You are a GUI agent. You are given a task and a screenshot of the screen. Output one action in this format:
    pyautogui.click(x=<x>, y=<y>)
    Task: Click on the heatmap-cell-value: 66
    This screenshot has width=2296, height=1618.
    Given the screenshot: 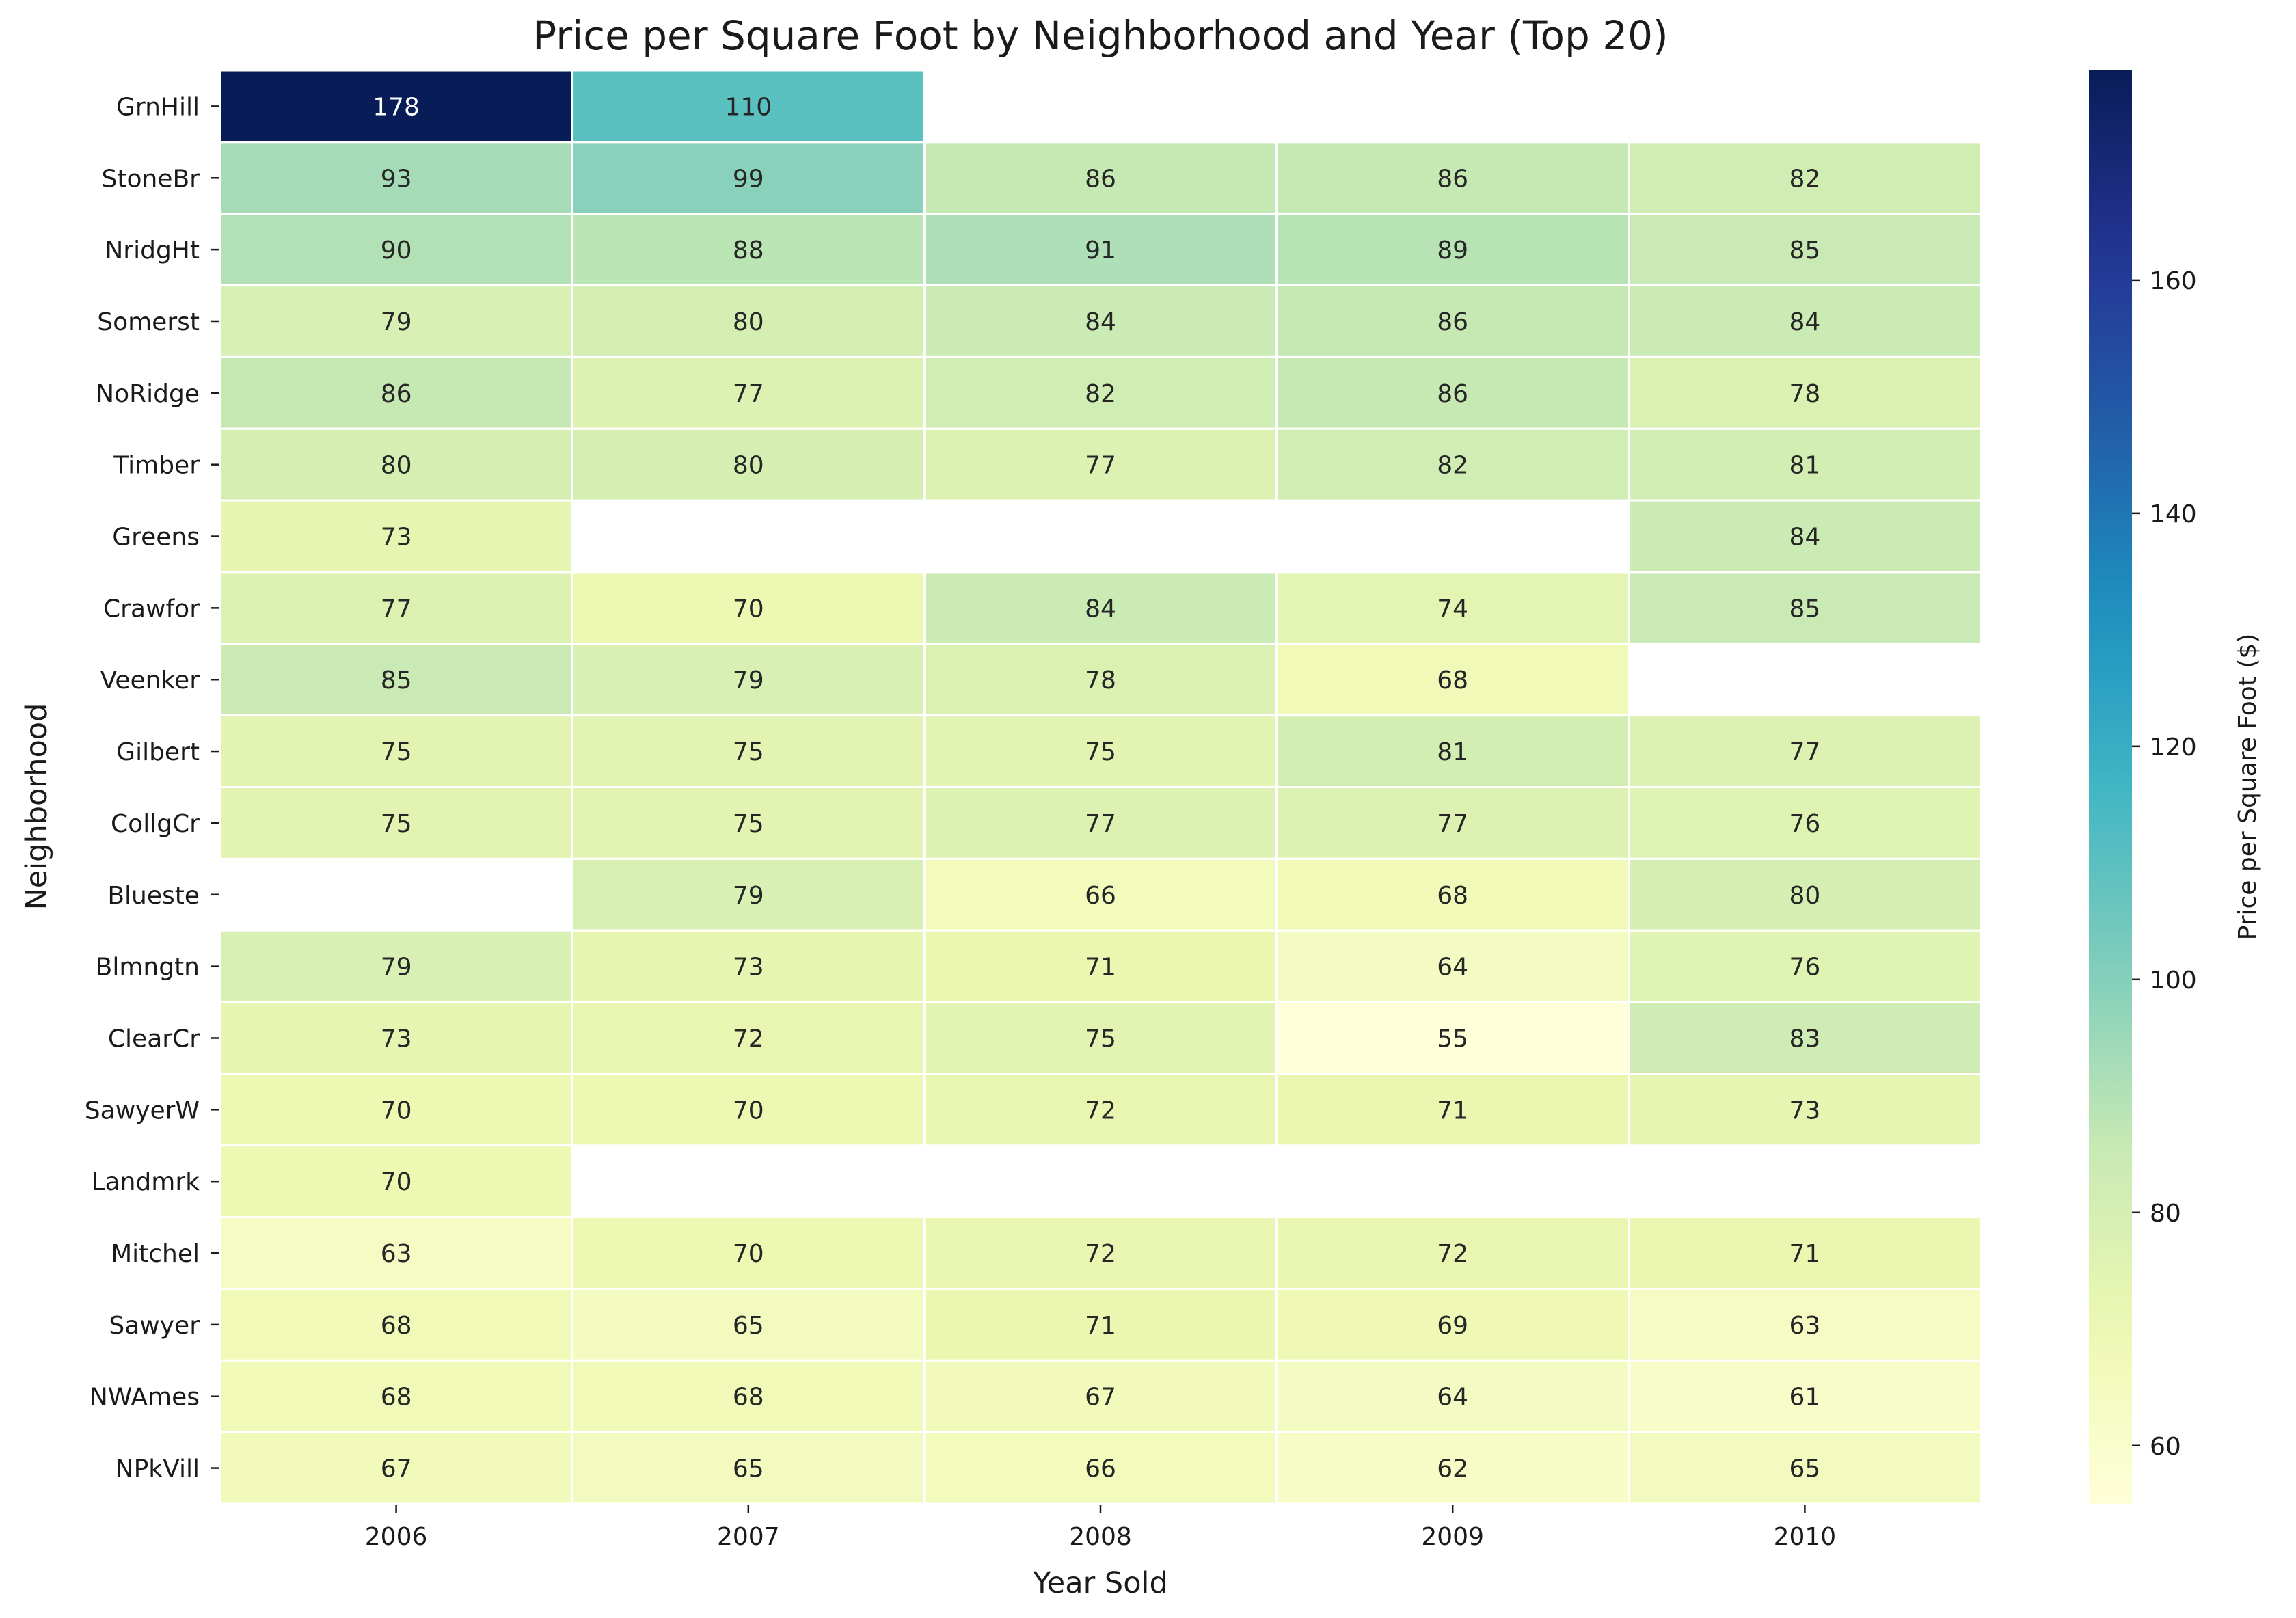 What is the action you would take?
    pyautogui.click(x=1100, y=896)
    